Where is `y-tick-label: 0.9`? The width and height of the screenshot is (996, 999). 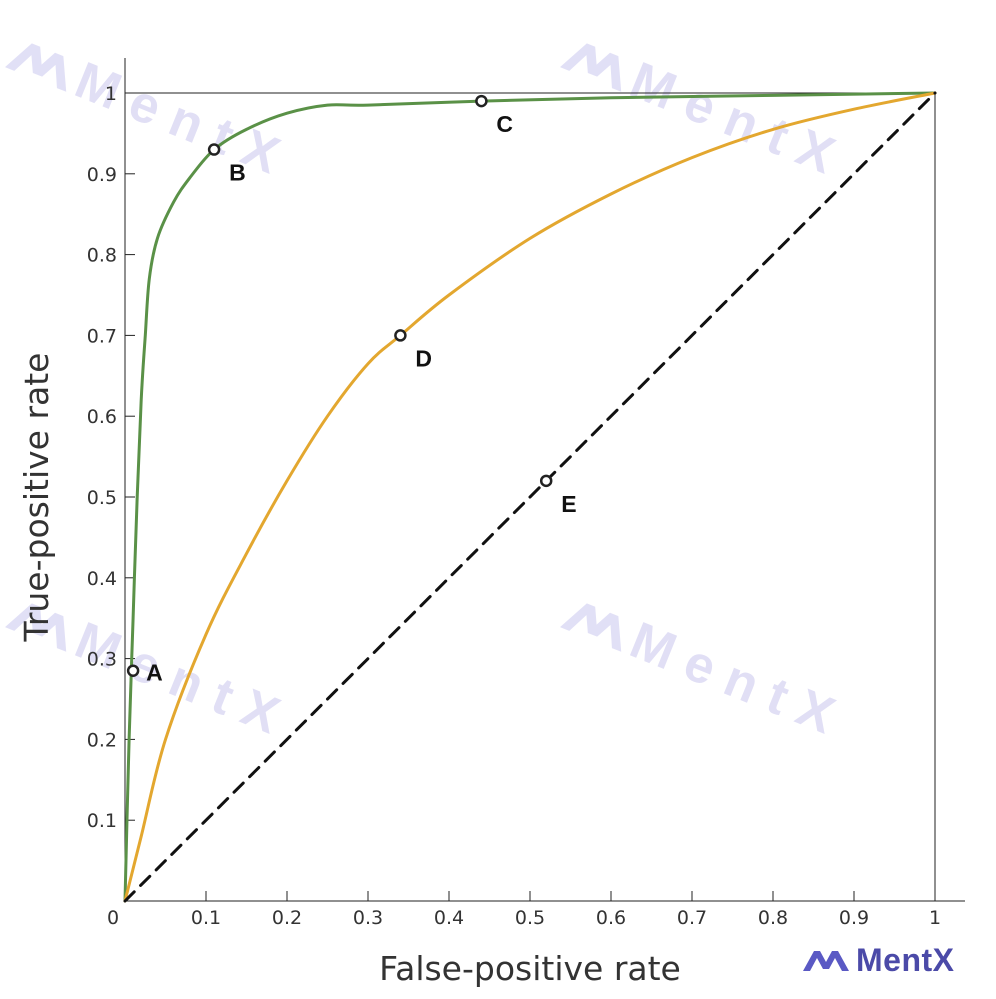 y-tick-label: 0.9 is located at coordinates (102, 175).